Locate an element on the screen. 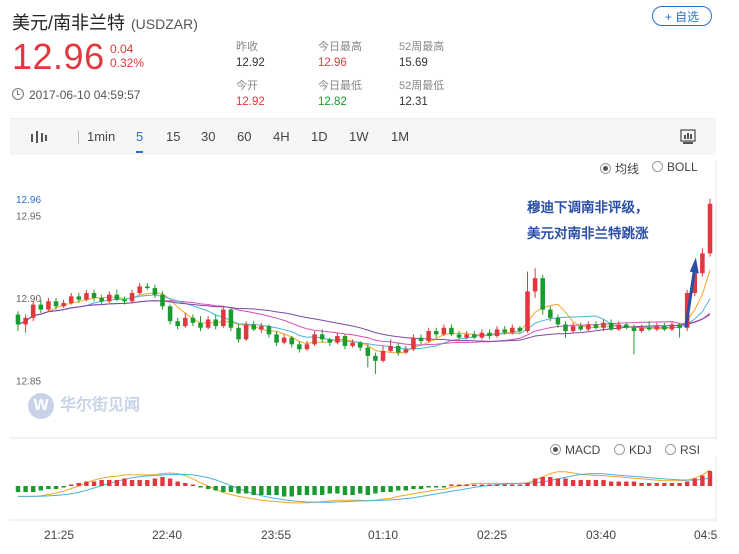 The image size is (739, 554). radio-icon is located at coordinates (670, 449).